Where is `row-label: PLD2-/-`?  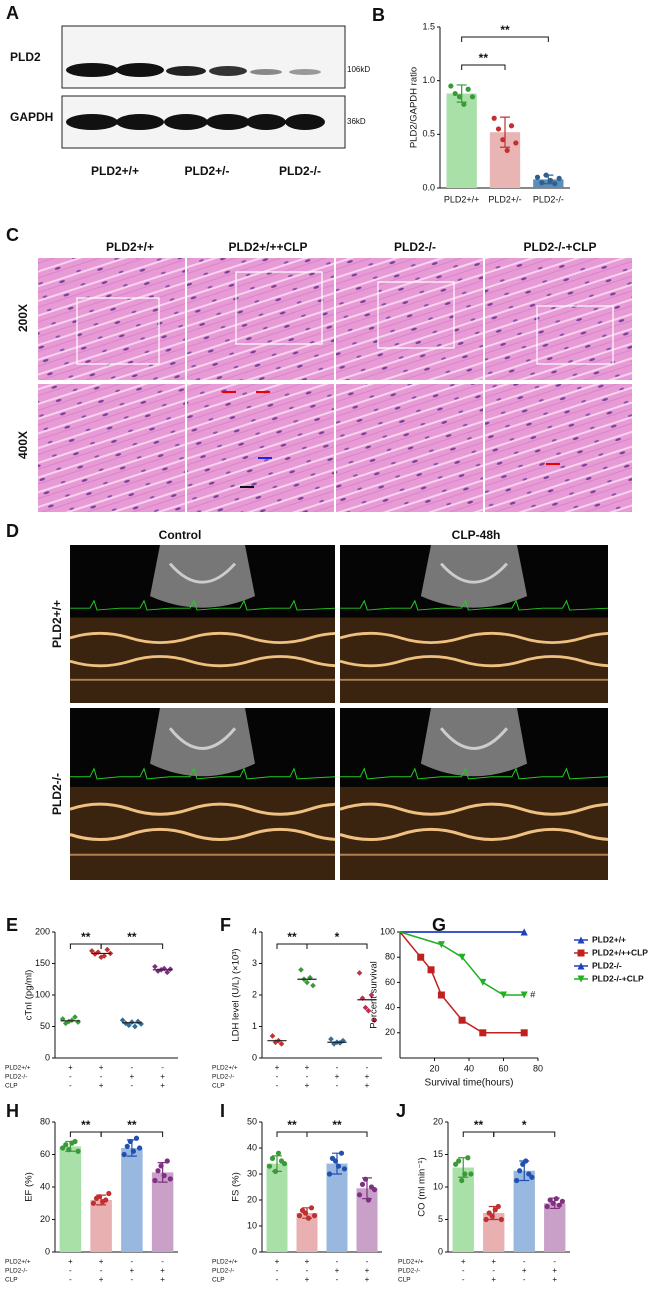
row-label: PLD2-/- is located at coordinates (57, 794).